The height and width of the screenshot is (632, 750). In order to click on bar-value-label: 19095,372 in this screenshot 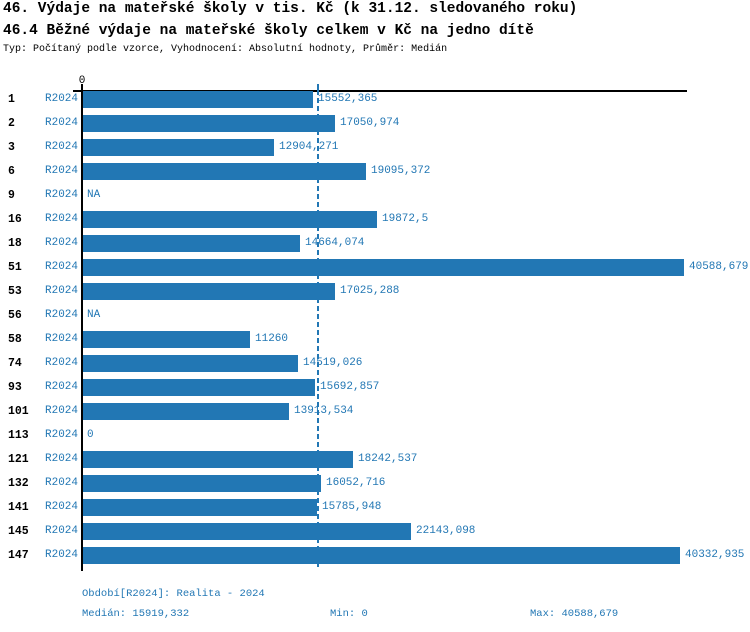, I will do `click(401, 171)`.